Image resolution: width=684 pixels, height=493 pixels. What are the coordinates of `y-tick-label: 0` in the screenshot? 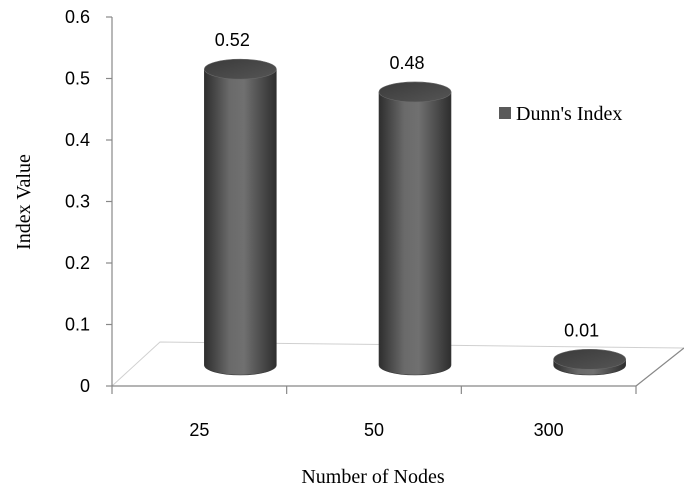 It's located at (85, 386).